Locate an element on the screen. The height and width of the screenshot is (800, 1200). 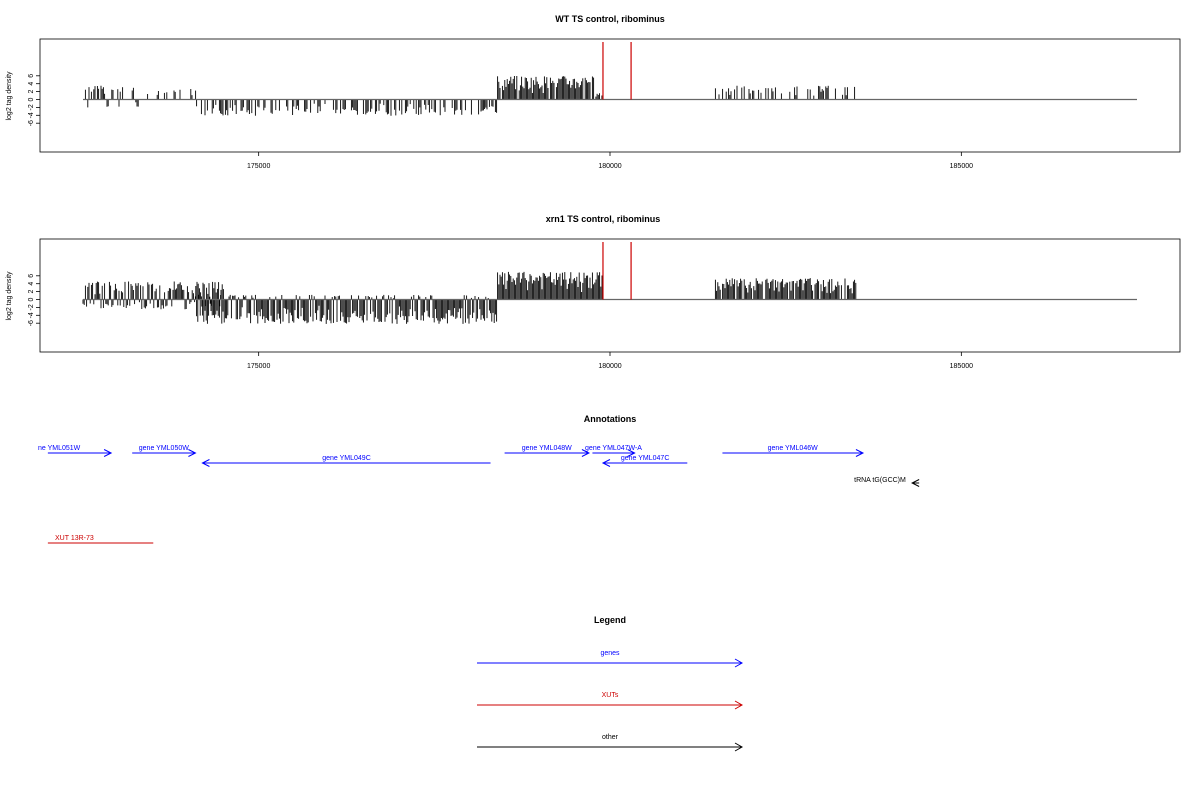
wt-bars is located at coordinates (470, 96).